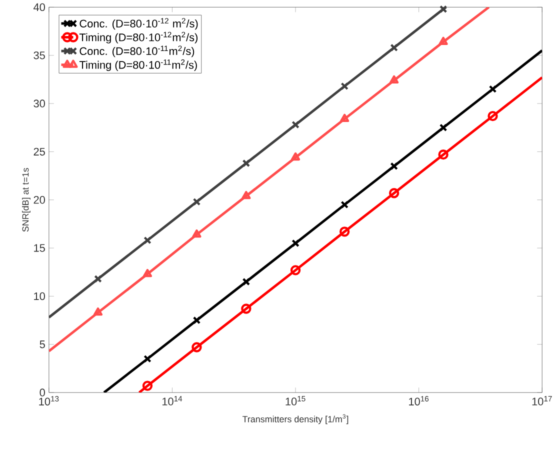  I want to click on y-tick-label: 20, so click(39, 200).